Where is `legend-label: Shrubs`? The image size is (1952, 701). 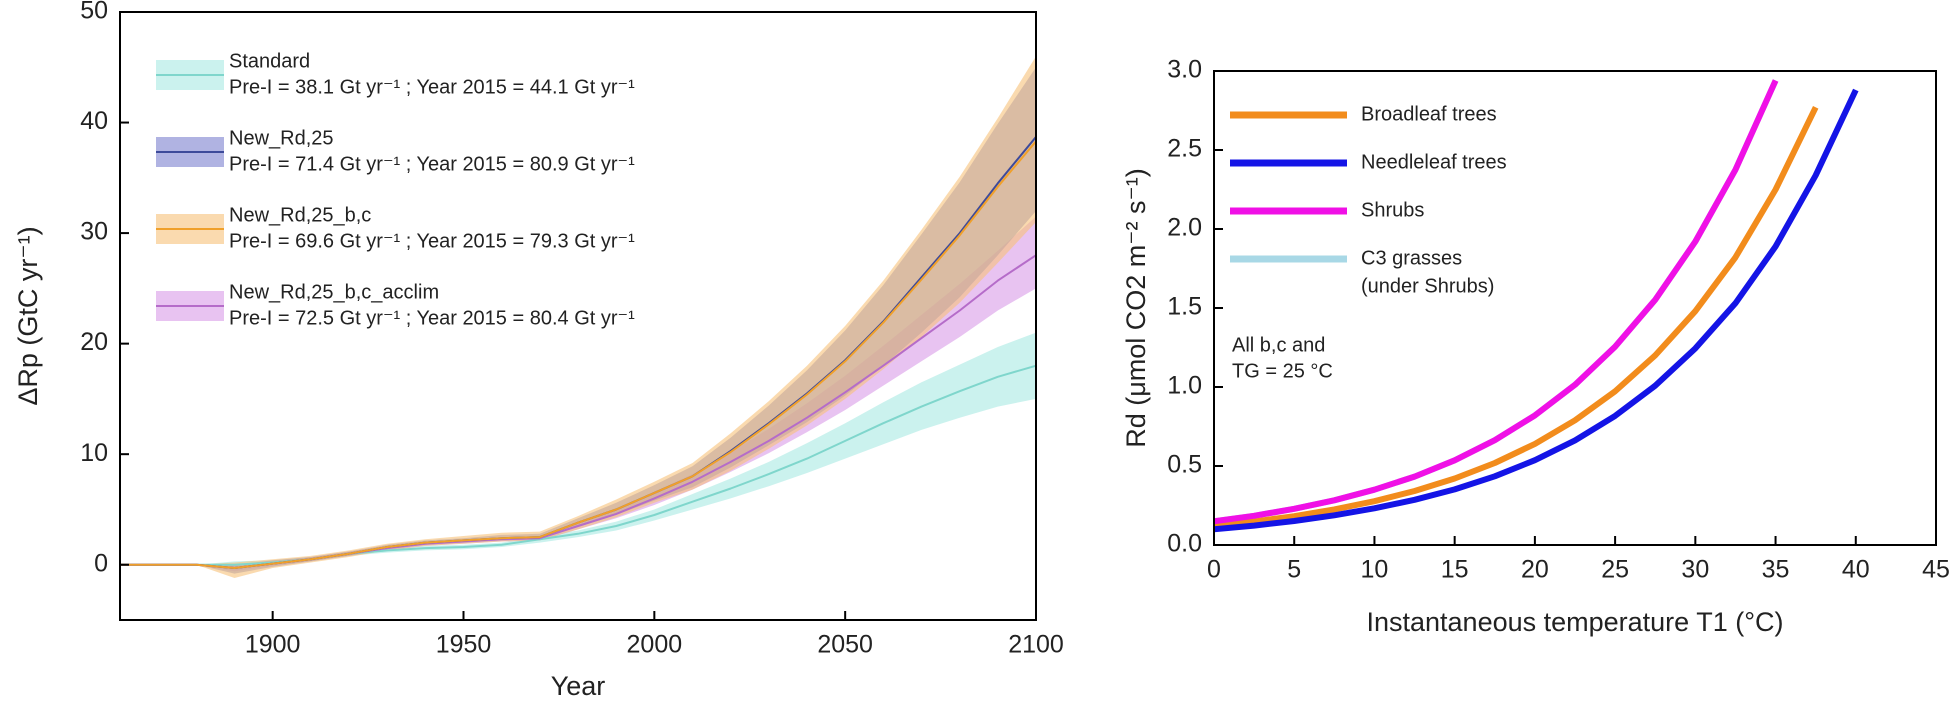 legend-label: Shrubs is located at coordinates (1392, 210).